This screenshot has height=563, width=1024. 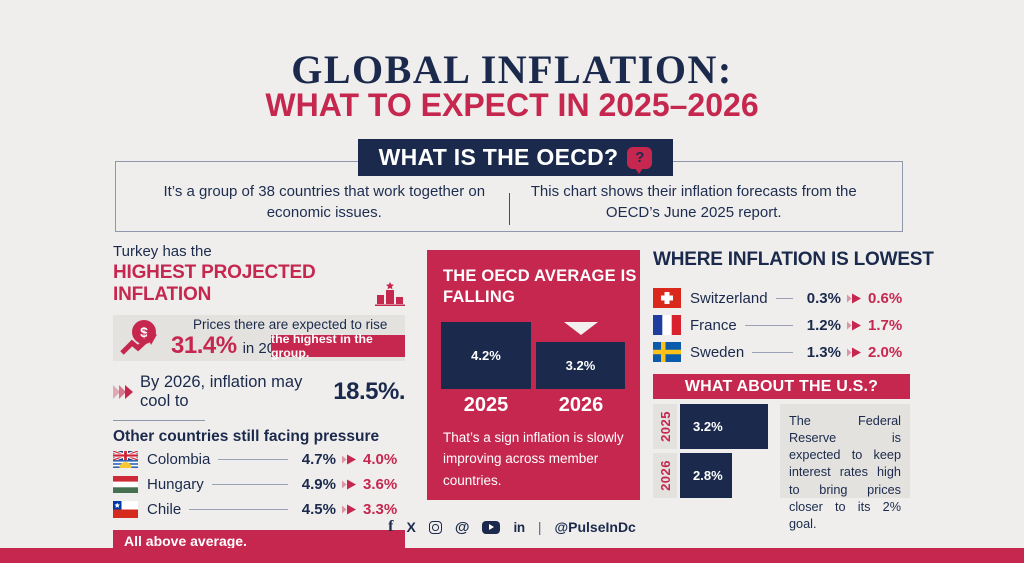 I want to click on x-twitter-icon: X, so click(x=411, y=527).